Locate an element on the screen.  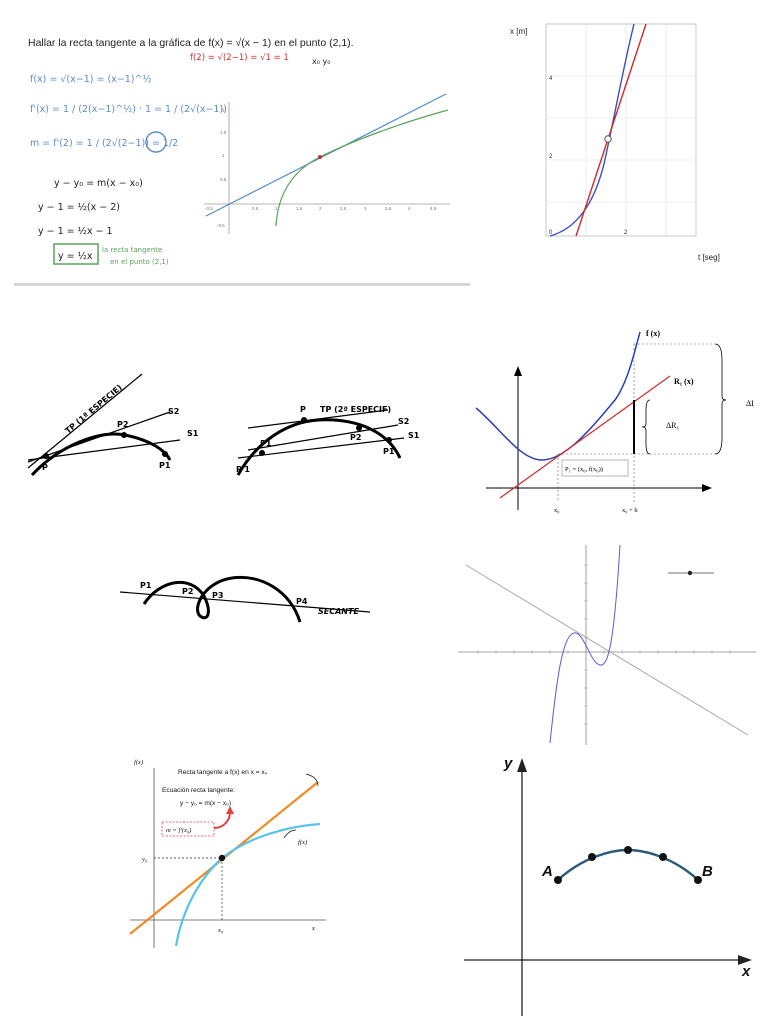
x-tick: 3 is located at coordinates (365, 208).